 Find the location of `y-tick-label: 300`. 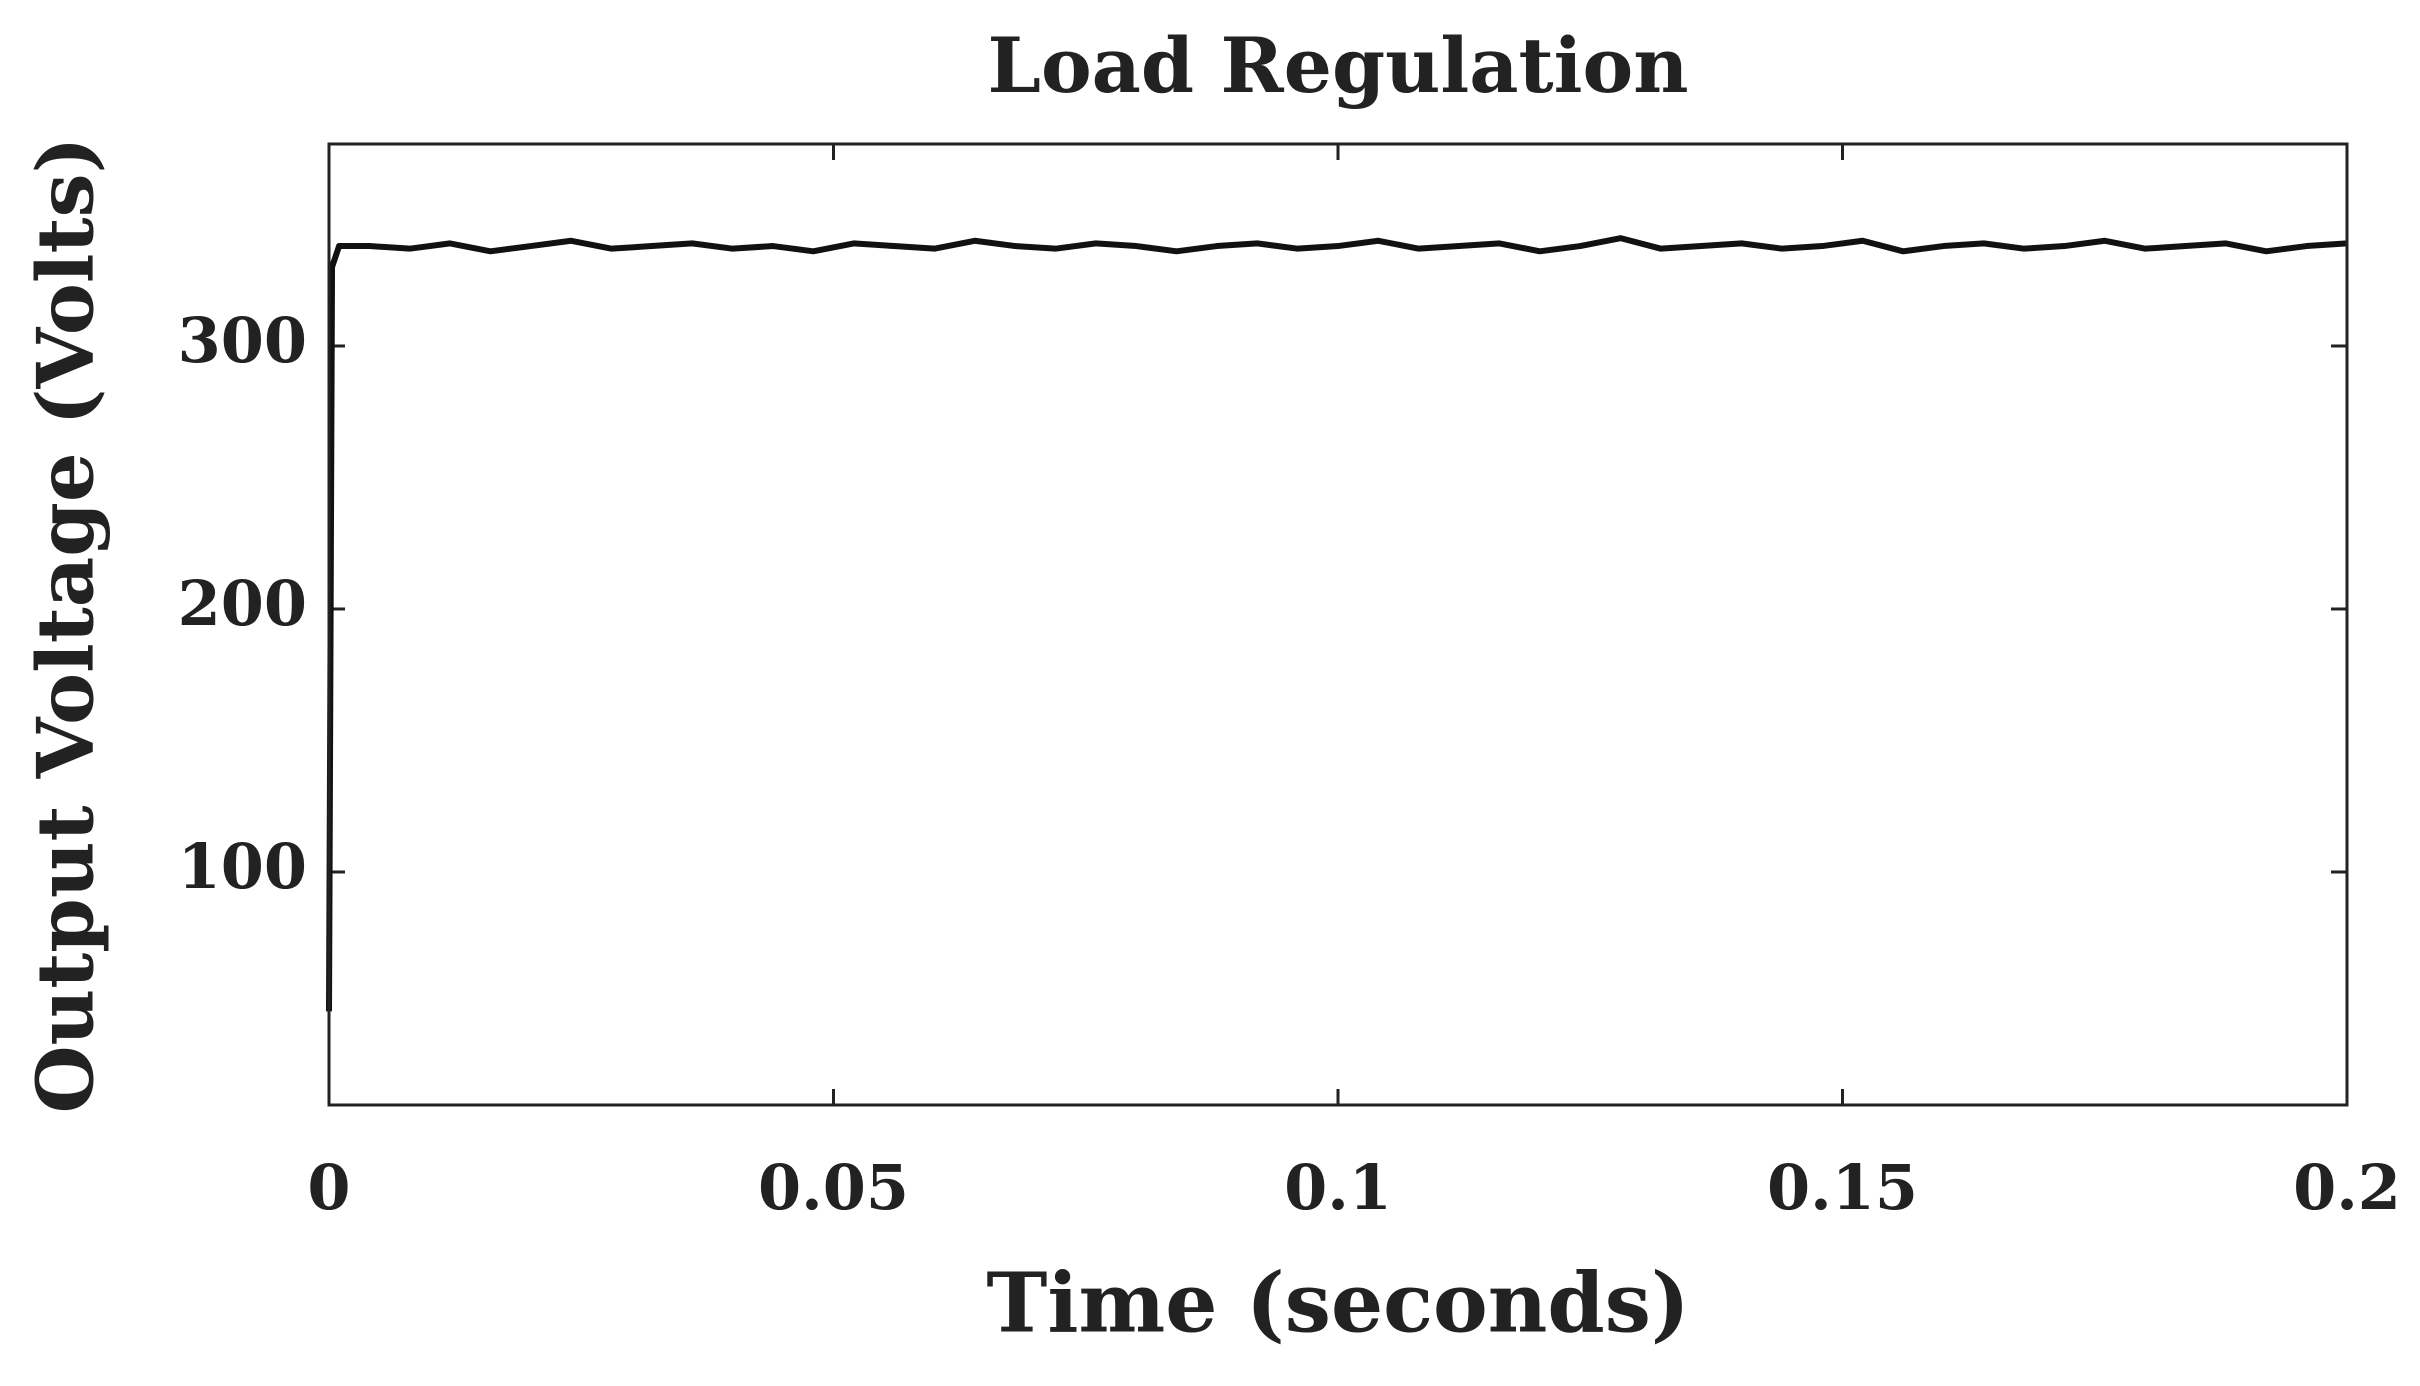

y-tick-label: 300 is located at coordinates (242, 340).